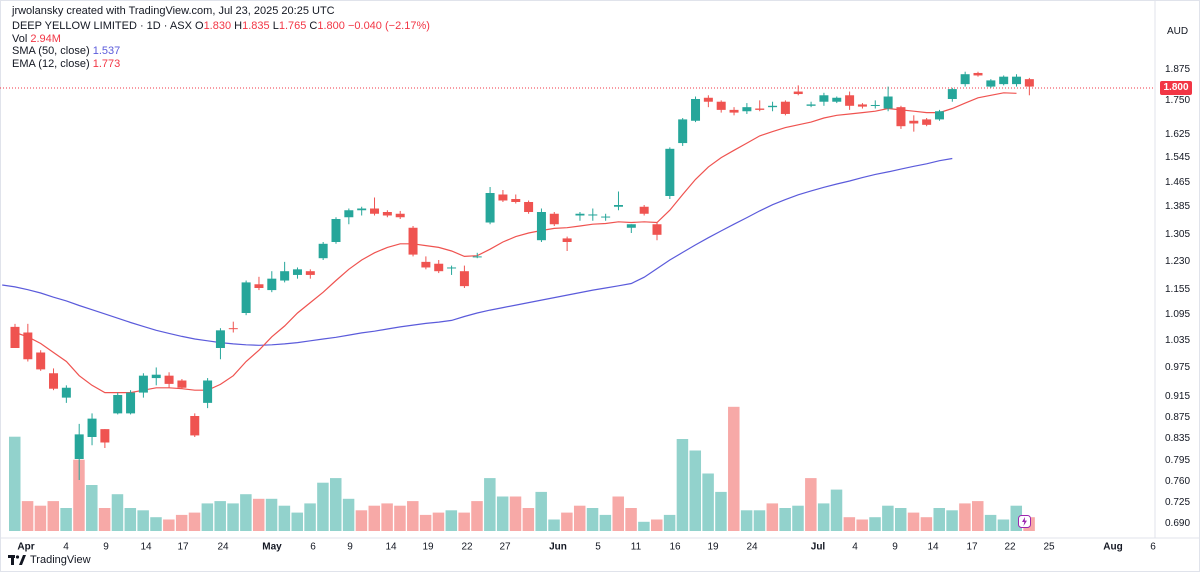 The width and height of the screenshot is (1200, 572). Describe the element at coordinates (275, 26) in the screenshot. I see `low-label: L` at that location.